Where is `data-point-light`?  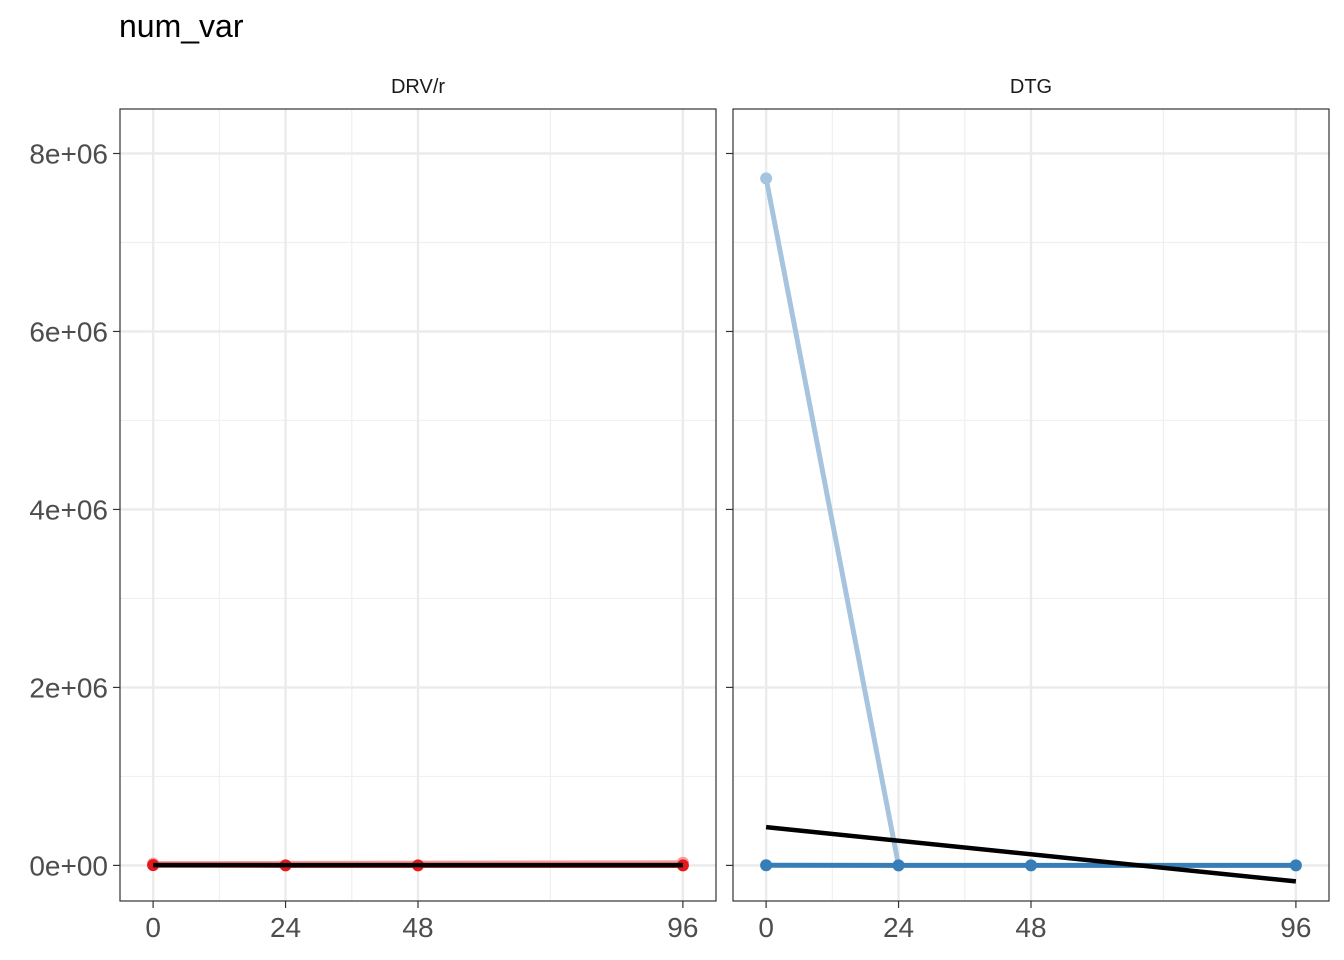 data-point-light is located at coordinates (766, 178).